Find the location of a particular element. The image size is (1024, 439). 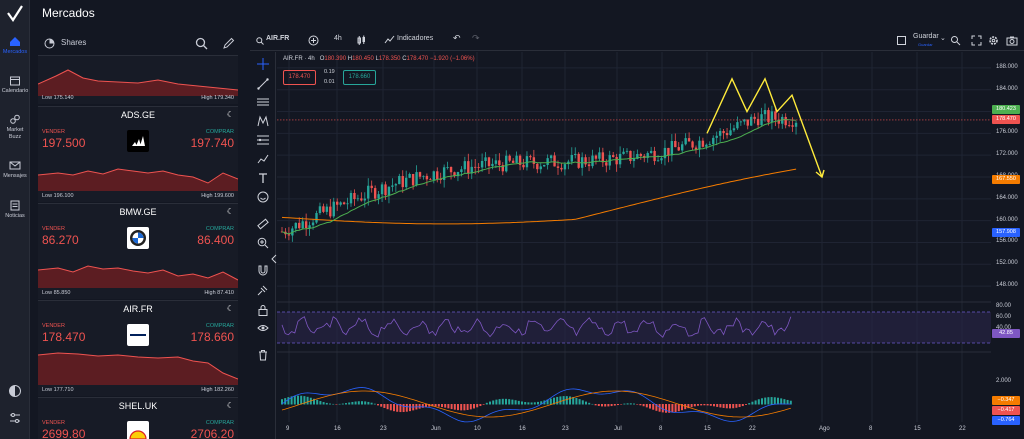

sell-price-button: 197.500 is located at coordinates (64, 143).